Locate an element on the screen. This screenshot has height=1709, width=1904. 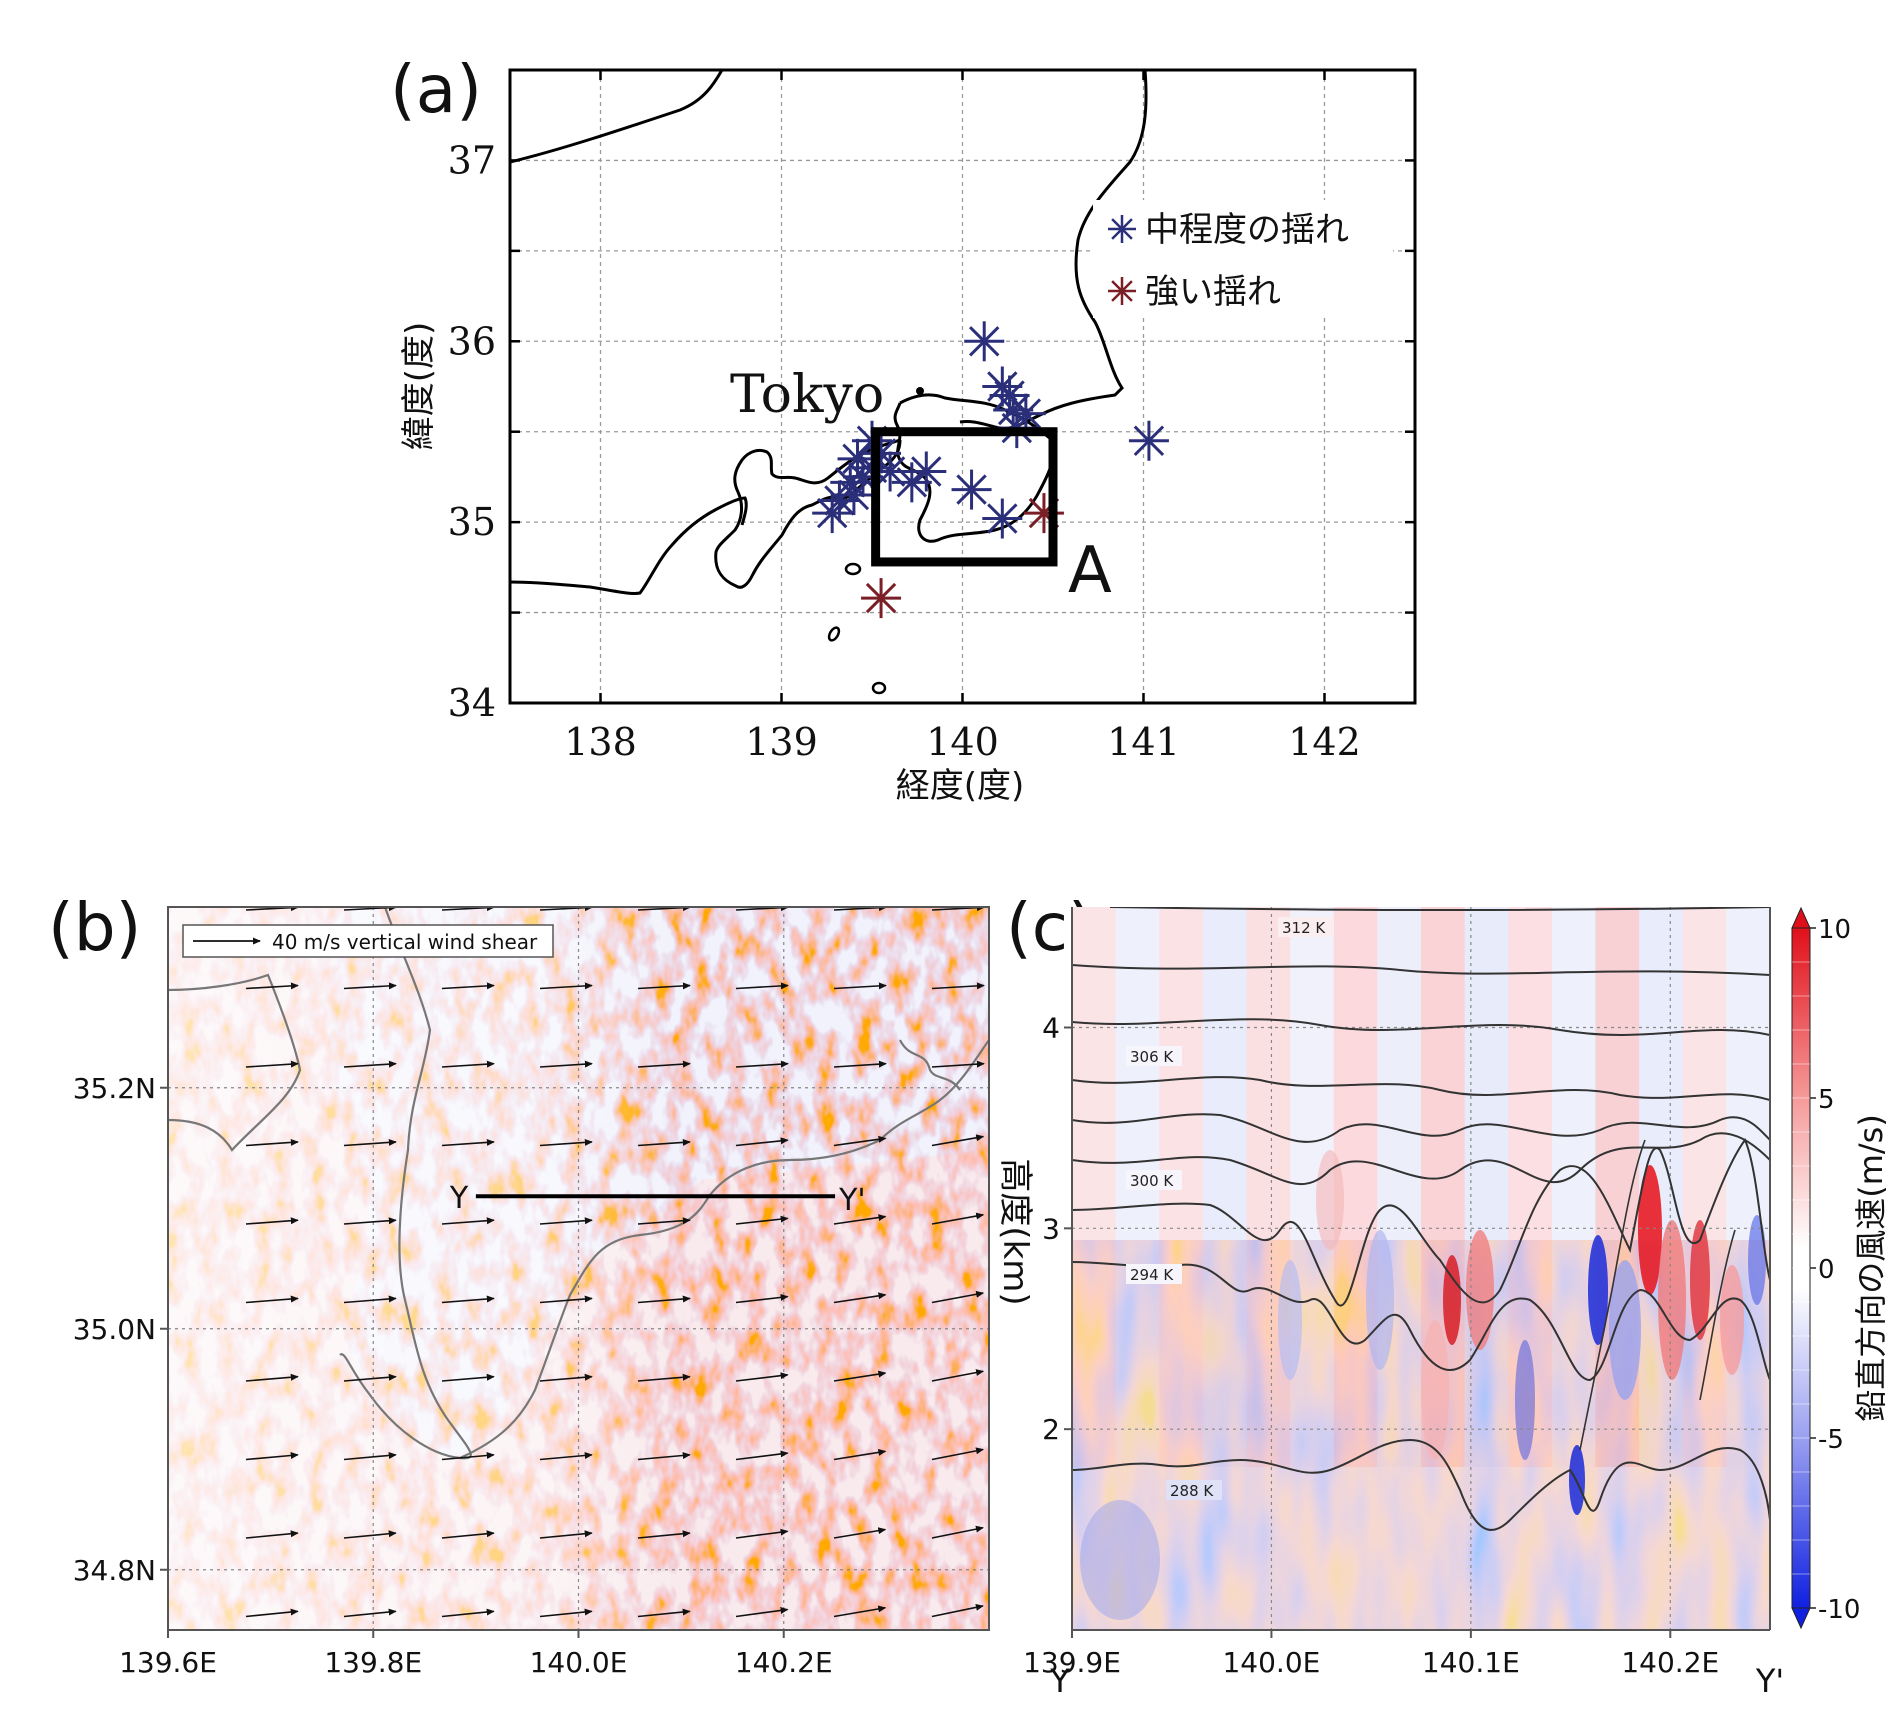
coast-b-west is located at coordinates (235, 1062).